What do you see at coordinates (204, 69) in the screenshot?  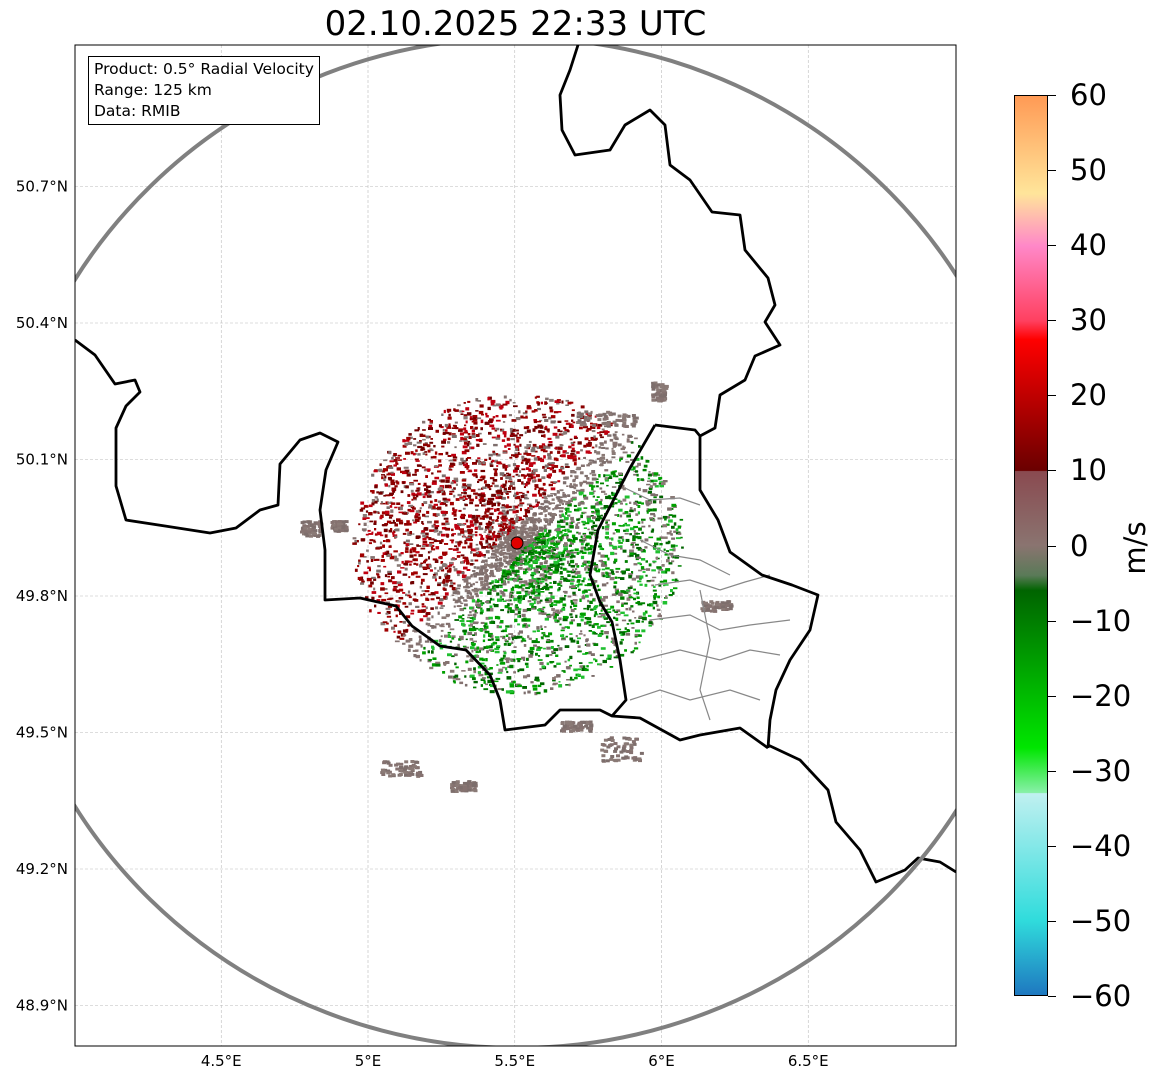 I see `product-label: Product: 0.5° Radial Velocity` at bounding box center [204, 69].